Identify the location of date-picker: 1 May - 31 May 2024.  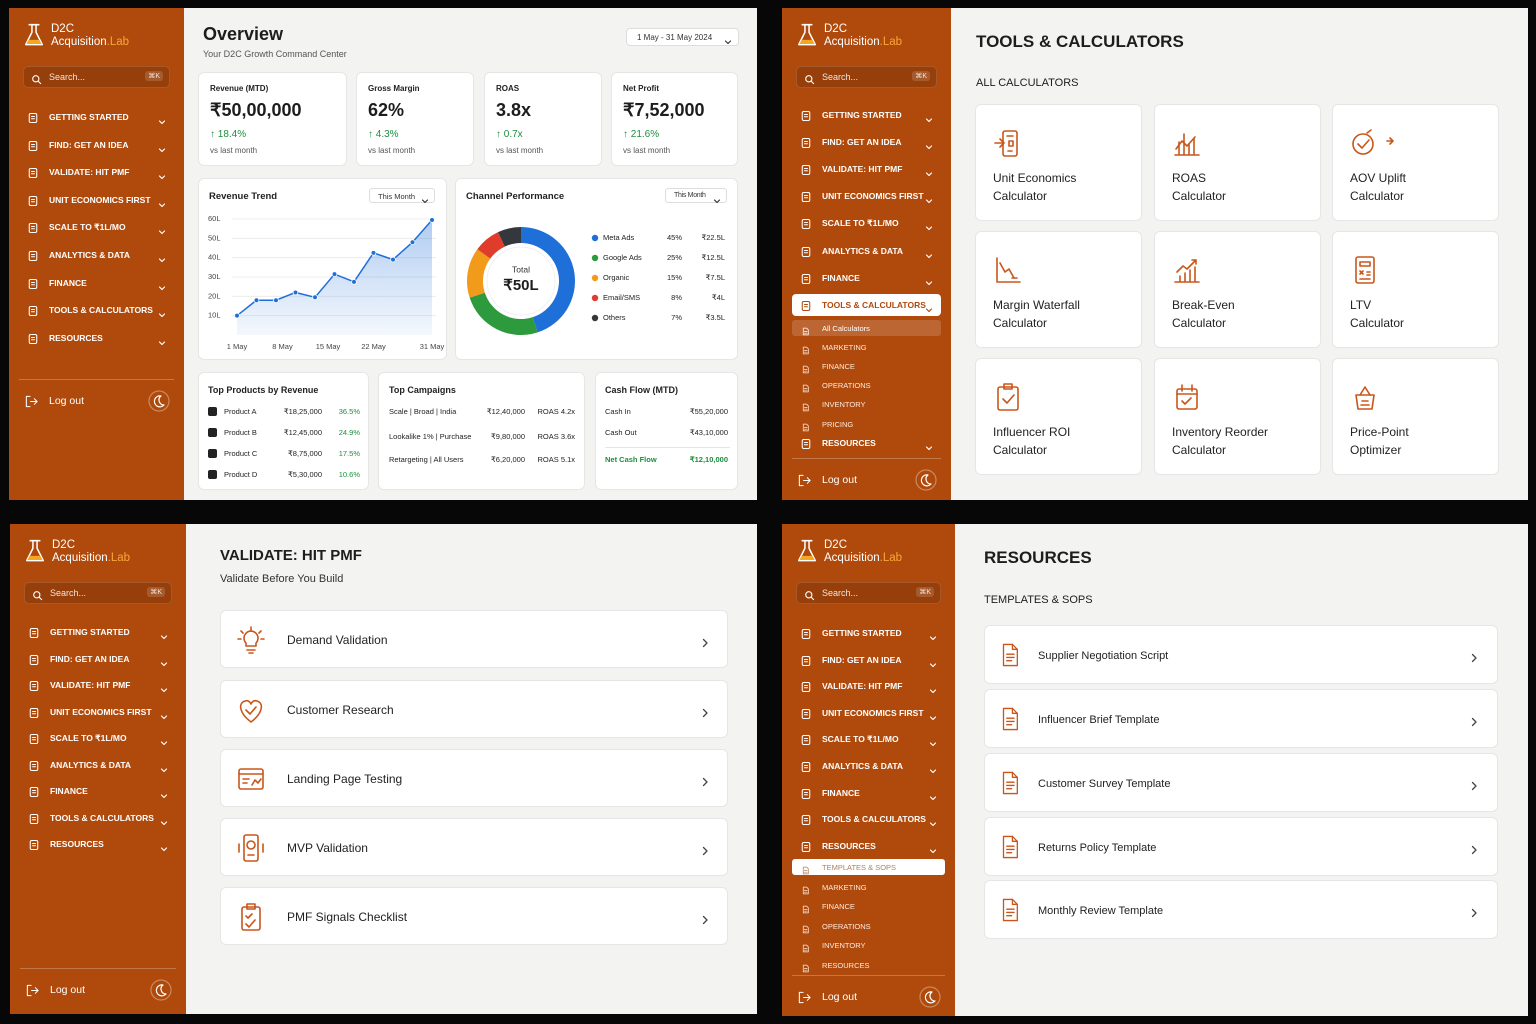
(682, 37).